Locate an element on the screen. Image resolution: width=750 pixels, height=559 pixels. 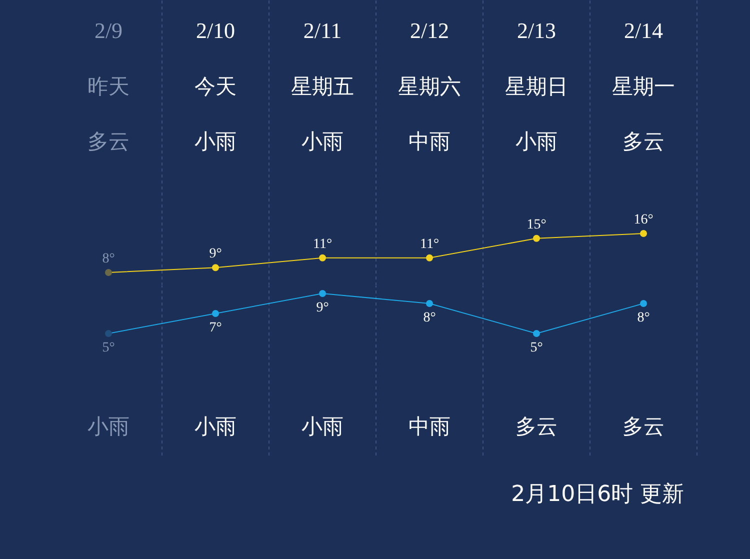
text: 星期日 is located at coordinates (536, 86).